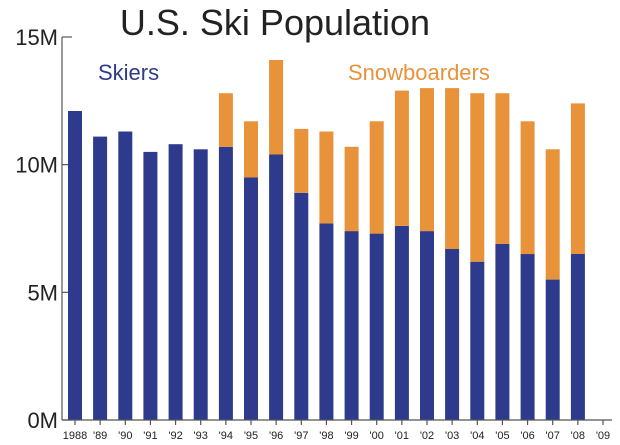  What do you see at coordinates (477, 436) in the screenshot?
I see `x-tick-label: '04` at bounding box center [477, 436].